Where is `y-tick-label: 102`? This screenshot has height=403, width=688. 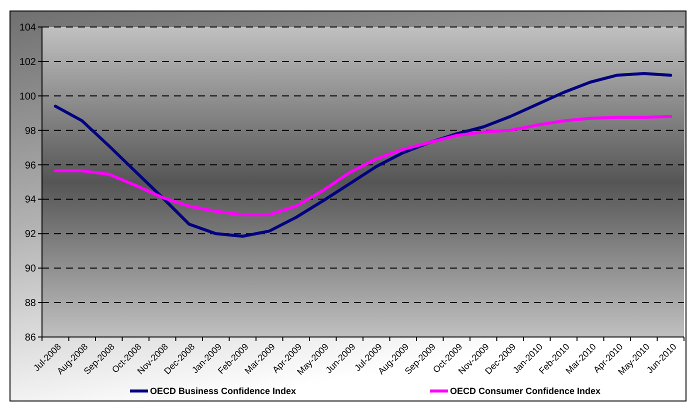 y-tick-label: 102 is located at coordinates (27, 62).